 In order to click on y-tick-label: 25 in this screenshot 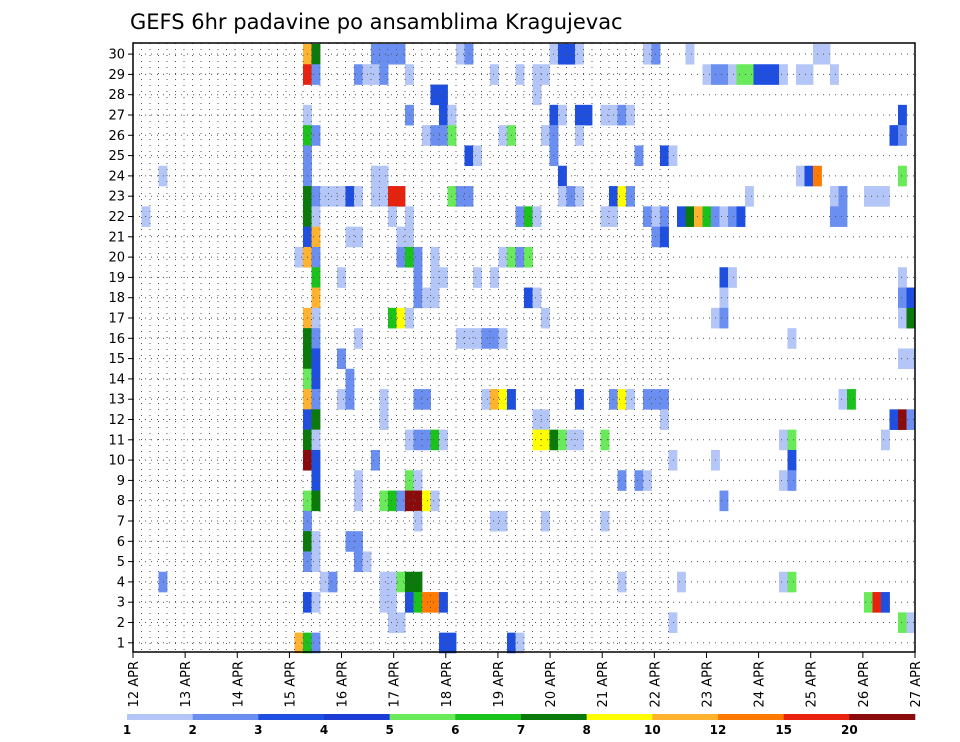, I will do `click(116, 156)`.